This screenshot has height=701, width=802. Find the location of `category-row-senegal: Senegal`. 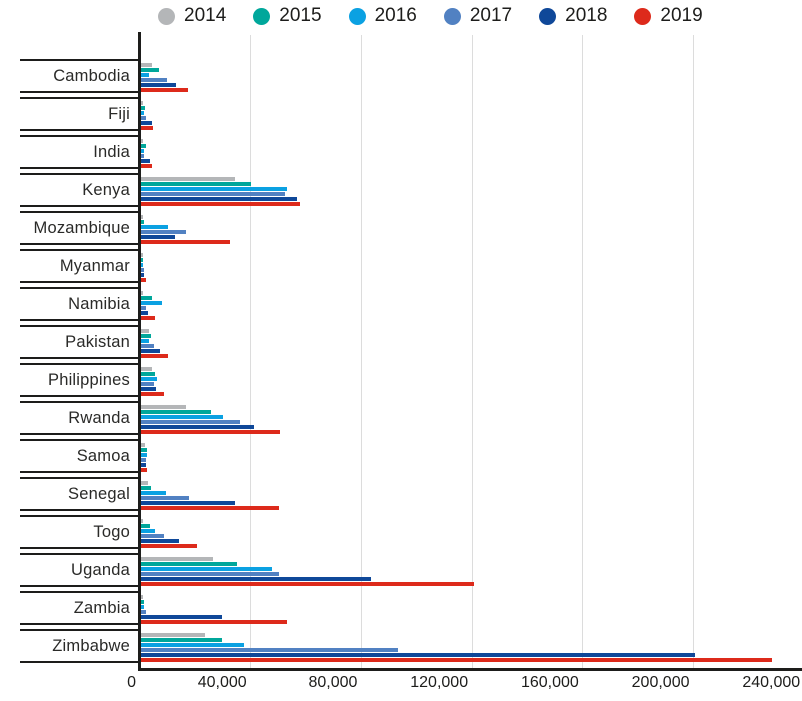

category-row-senegal: Senegal is located at coordinates (401, 496).